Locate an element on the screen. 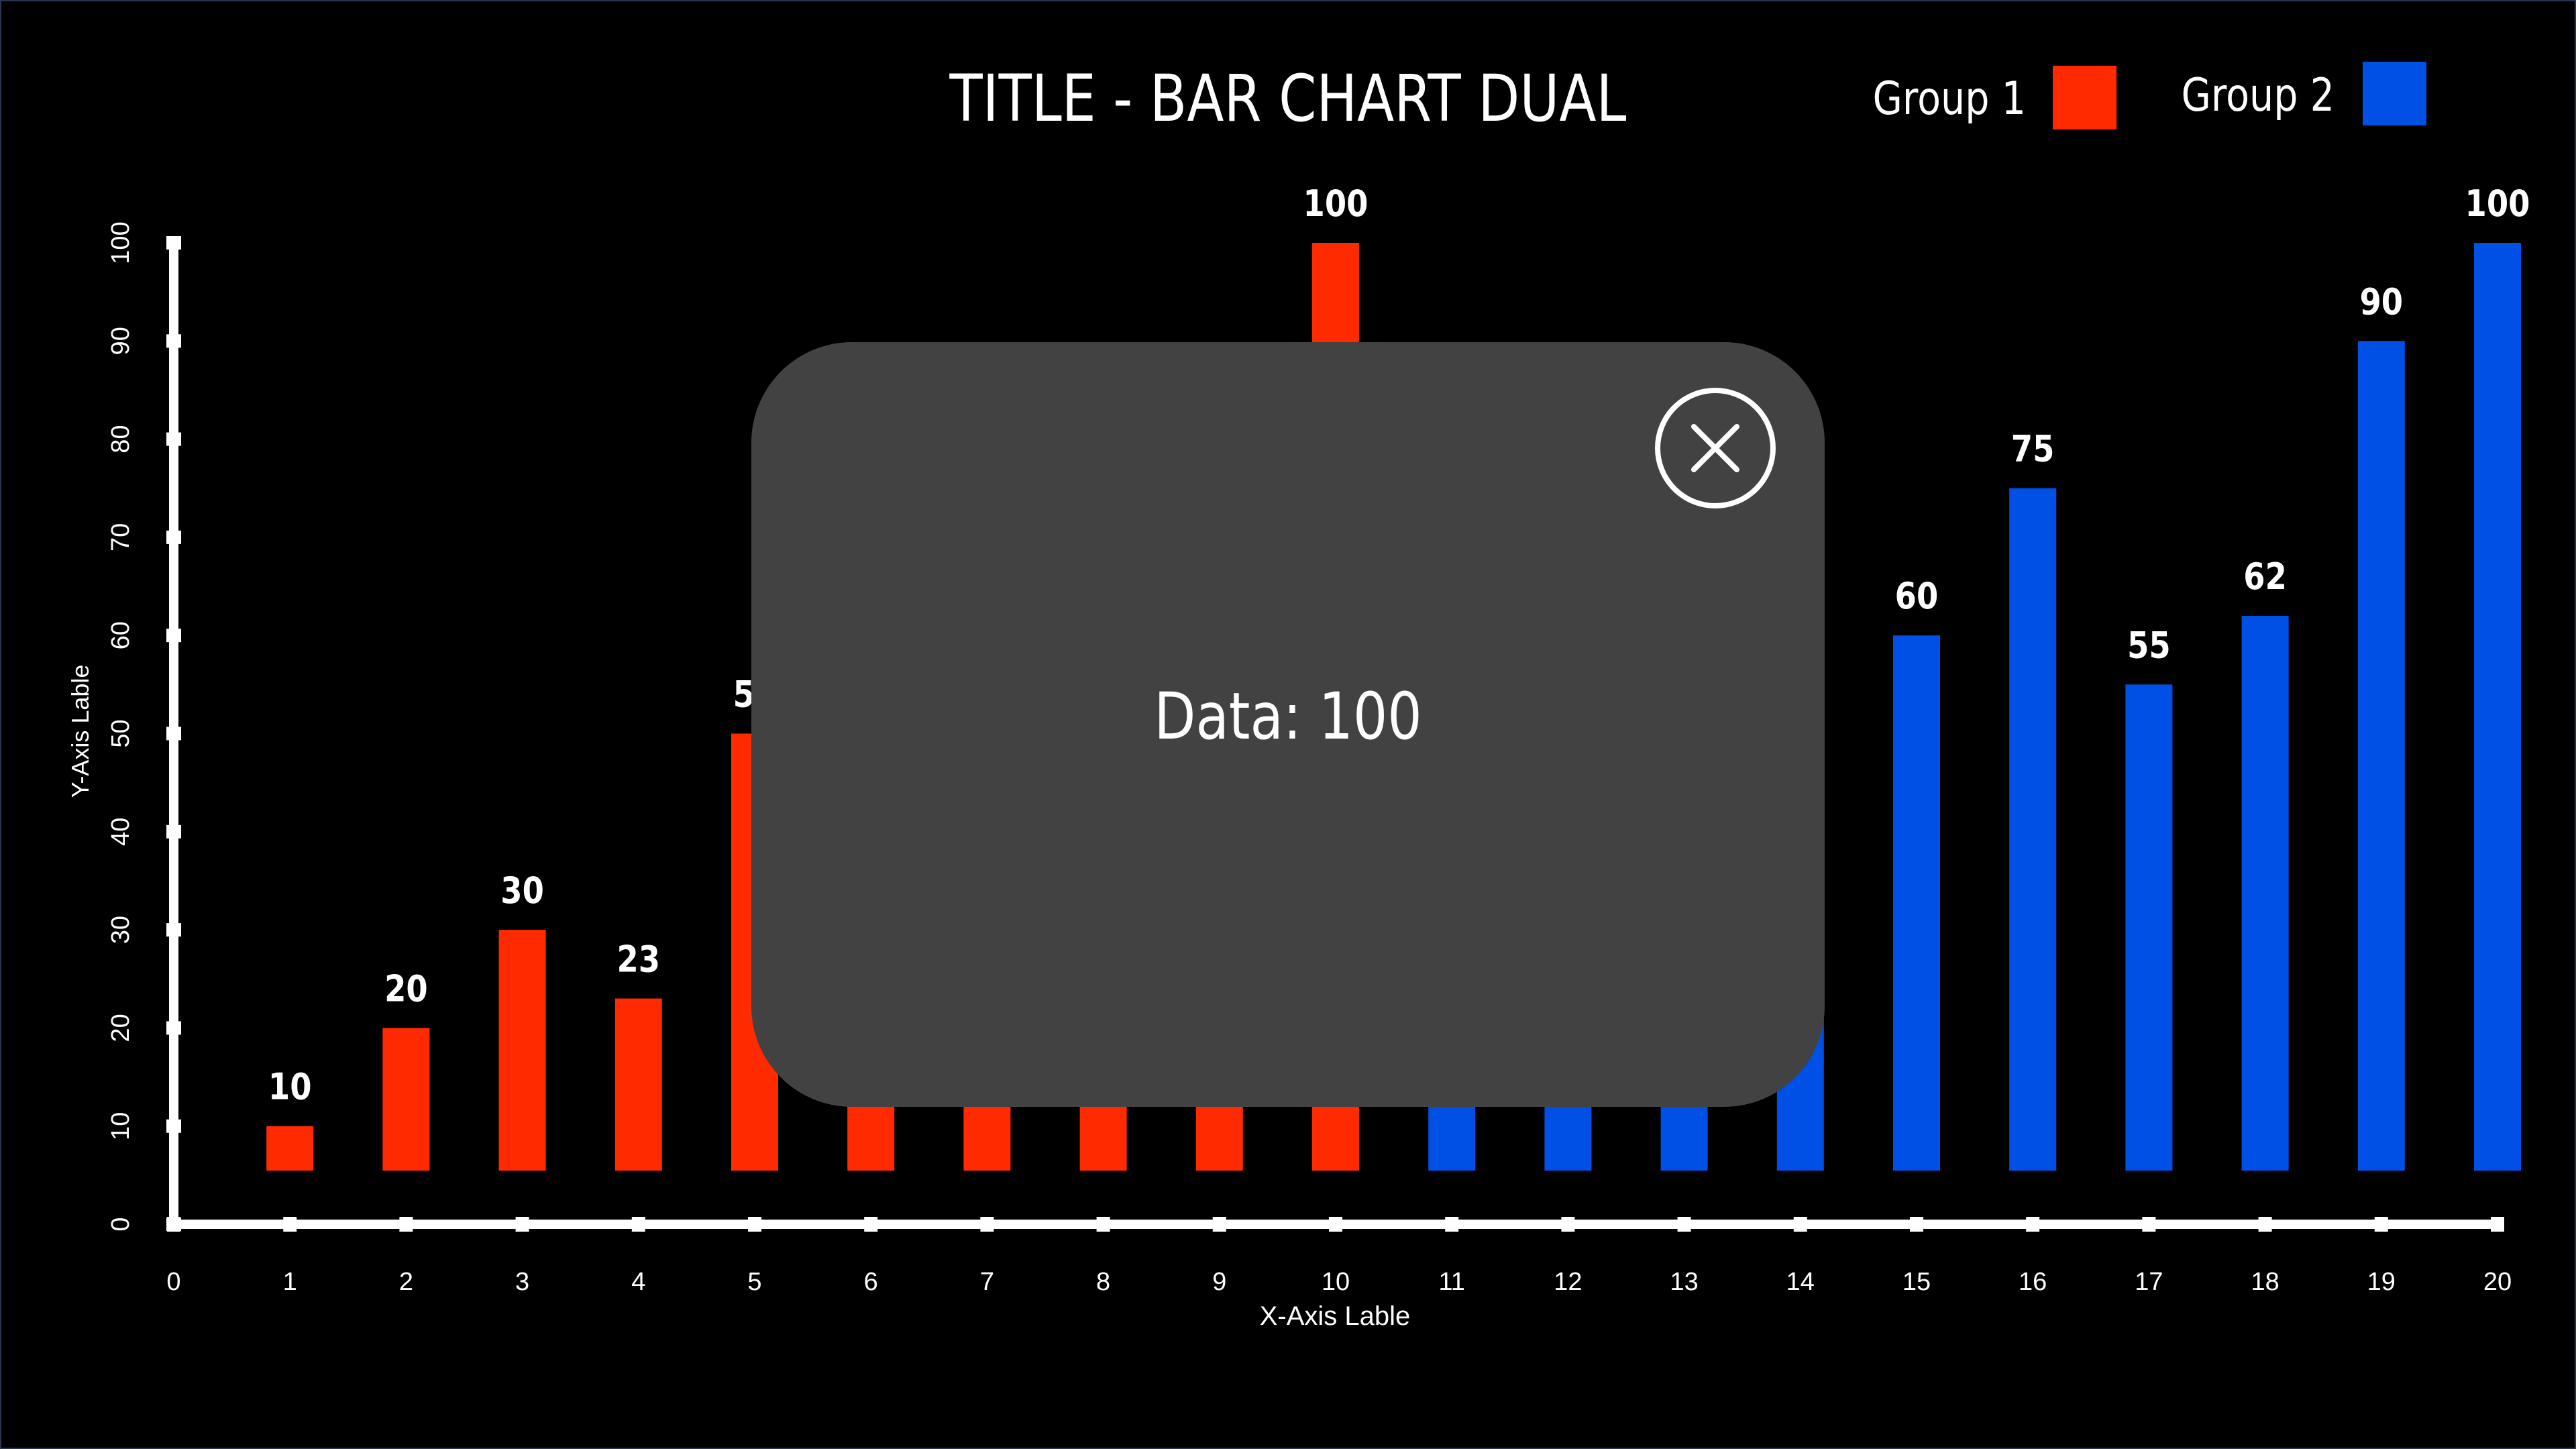 This screenshot has width=2576, height=1449. x-tick-label-16: 16 is located at coordinates (2033, 1282).